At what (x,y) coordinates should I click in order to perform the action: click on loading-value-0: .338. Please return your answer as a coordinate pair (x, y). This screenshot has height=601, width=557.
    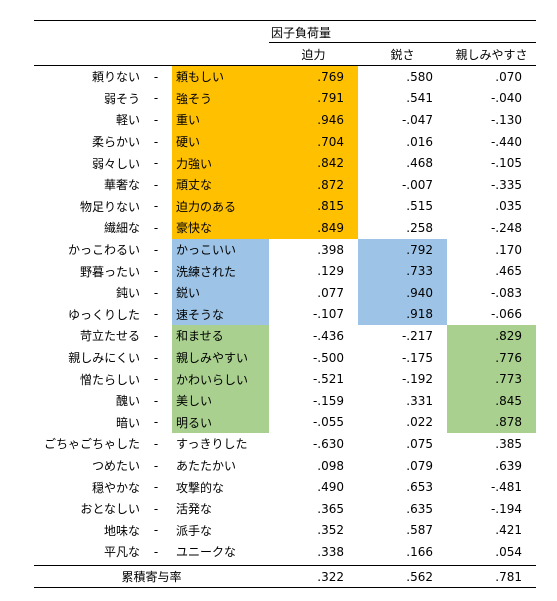
    Looking at the image, I should click on (330, 551).